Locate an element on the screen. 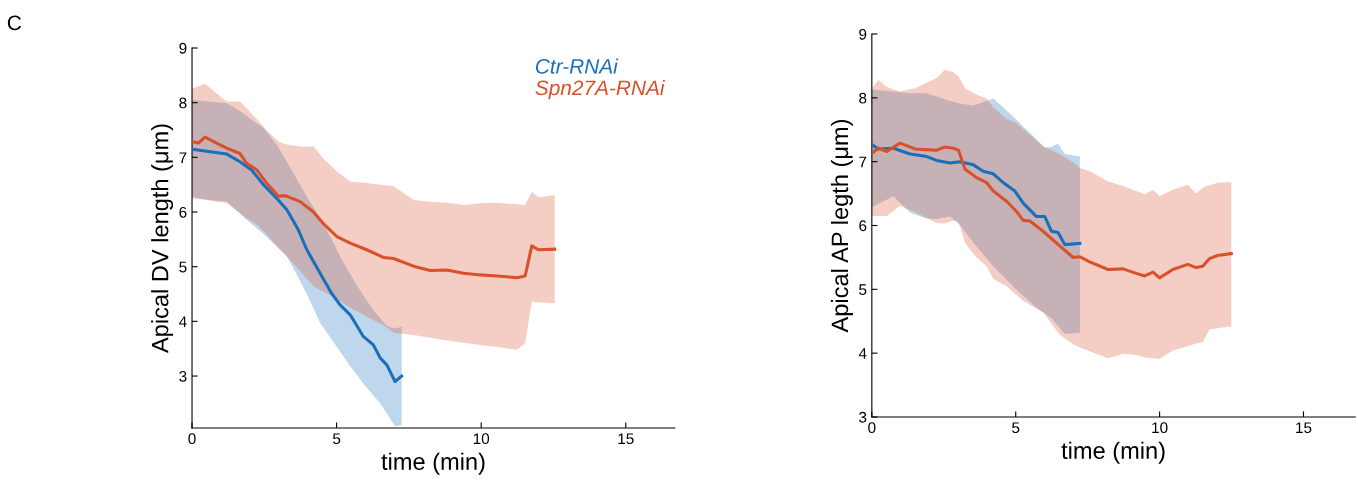 Image resolution: width=1358 pixels, height=498 pixels. text: C is located at coordinates (14, 23).